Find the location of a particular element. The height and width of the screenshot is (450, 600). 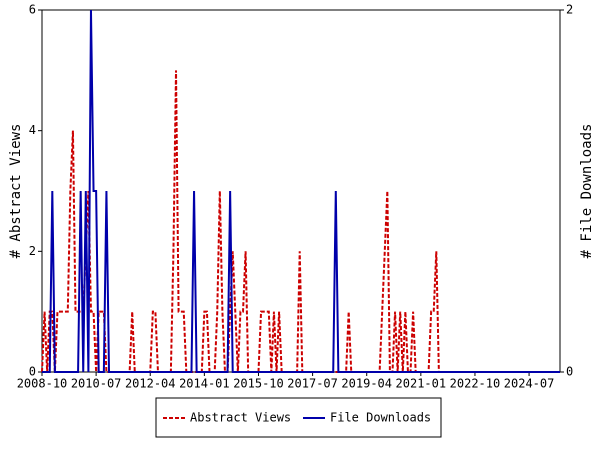

y-tick-label: 2 is located at coordinates (32, 251).